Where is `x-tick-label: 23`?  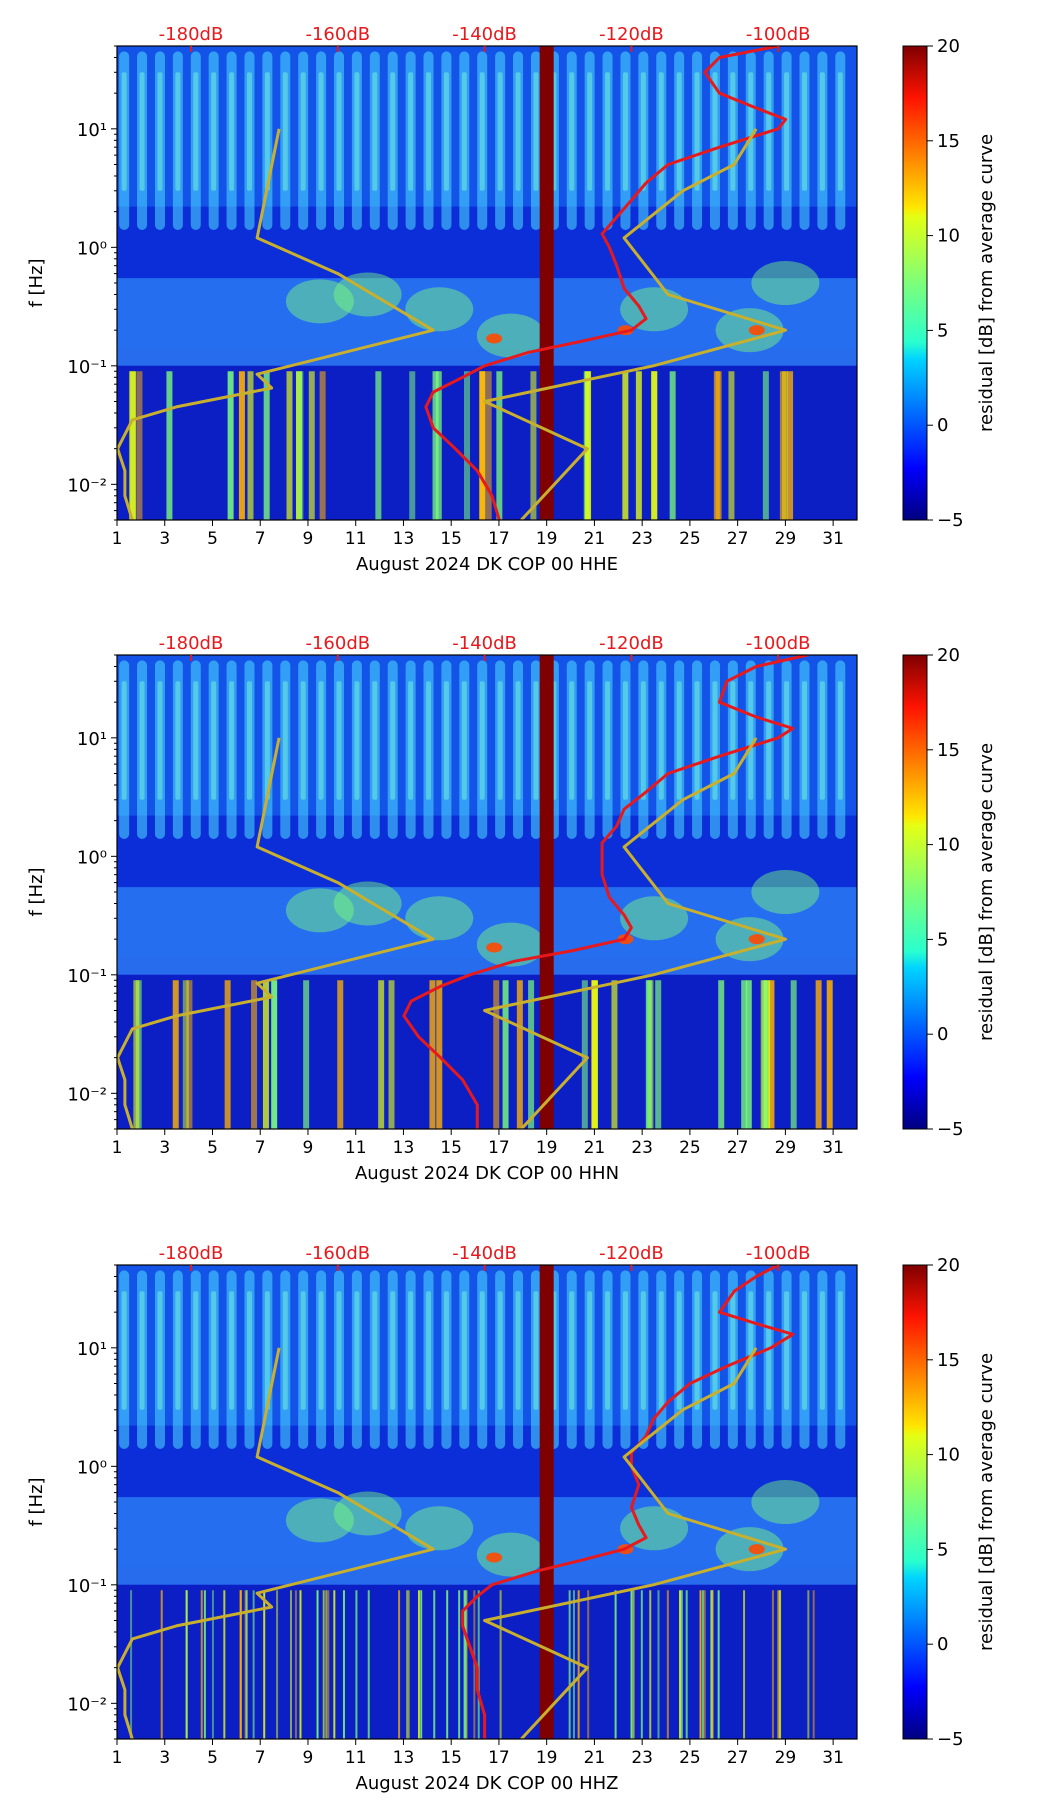
x-tick-label: 23 is located at coordinates (642, 539).